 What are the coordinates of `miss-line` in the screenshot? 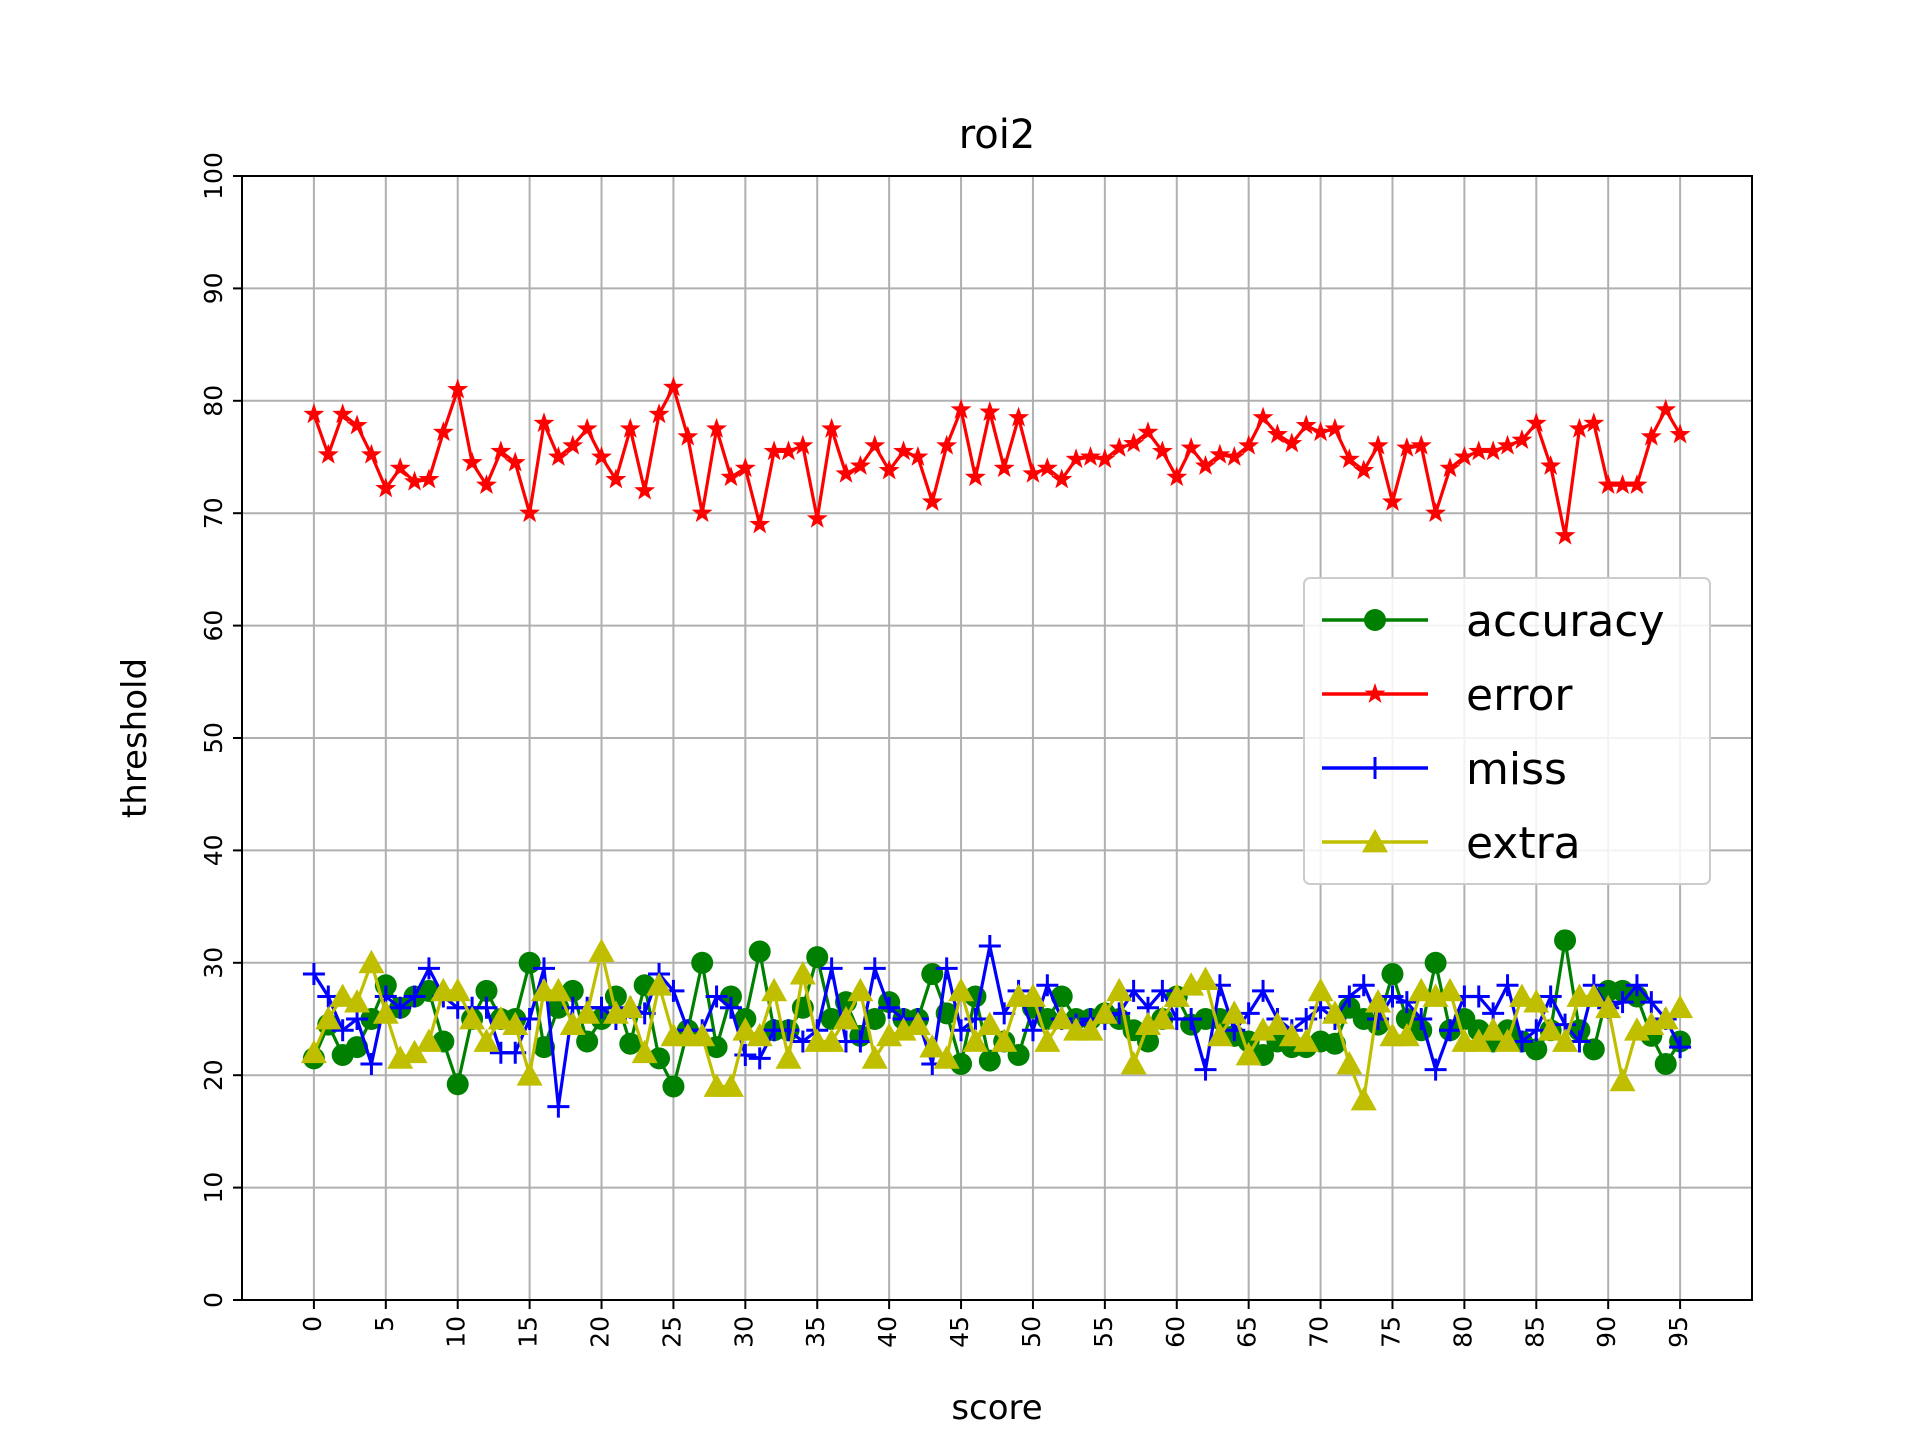 It's located at (997, 1026).